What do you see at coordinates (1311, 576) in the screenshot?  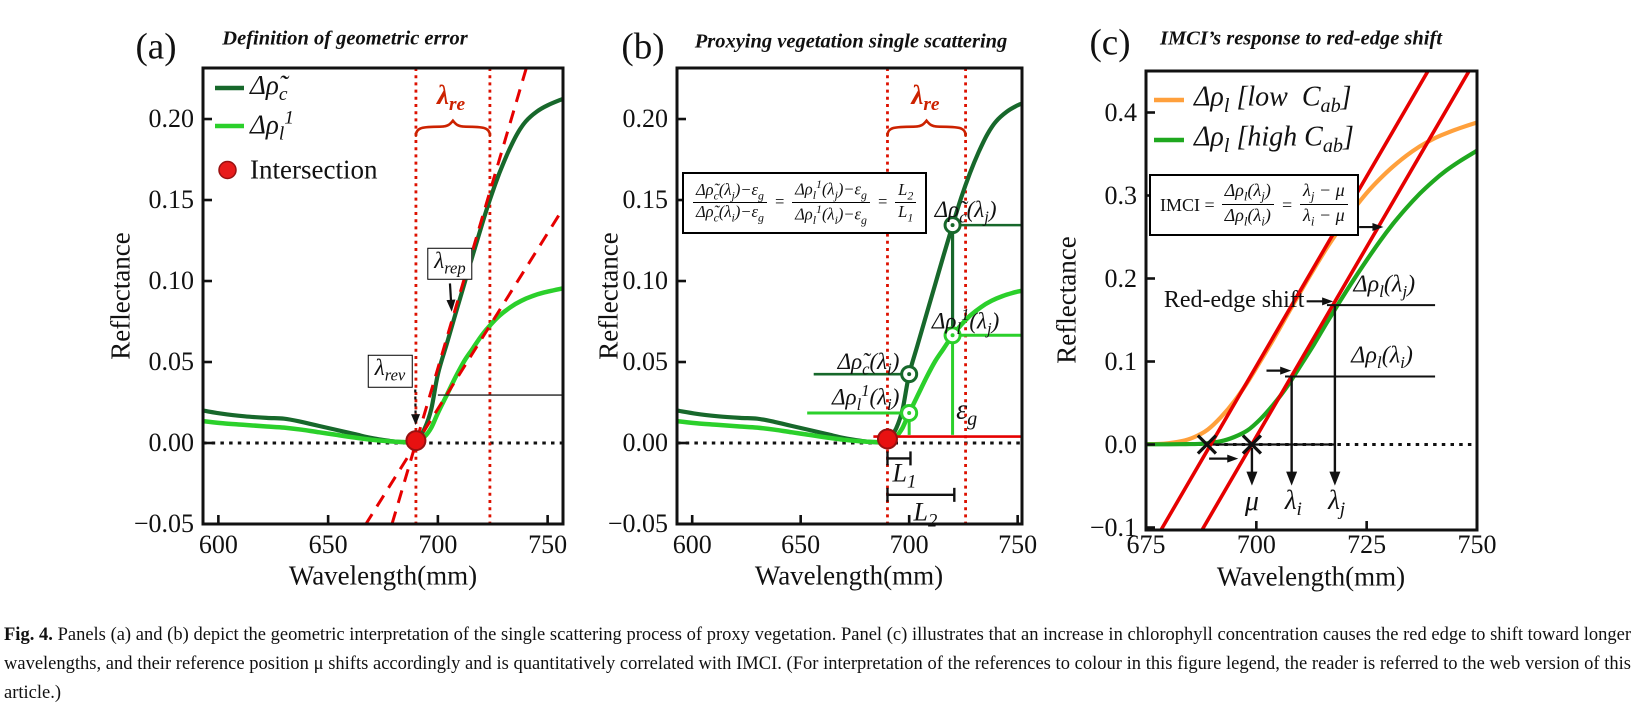 I see `panel-c-xaxis-label: Wavelength(mm)` at bounding box center [1311, 576].